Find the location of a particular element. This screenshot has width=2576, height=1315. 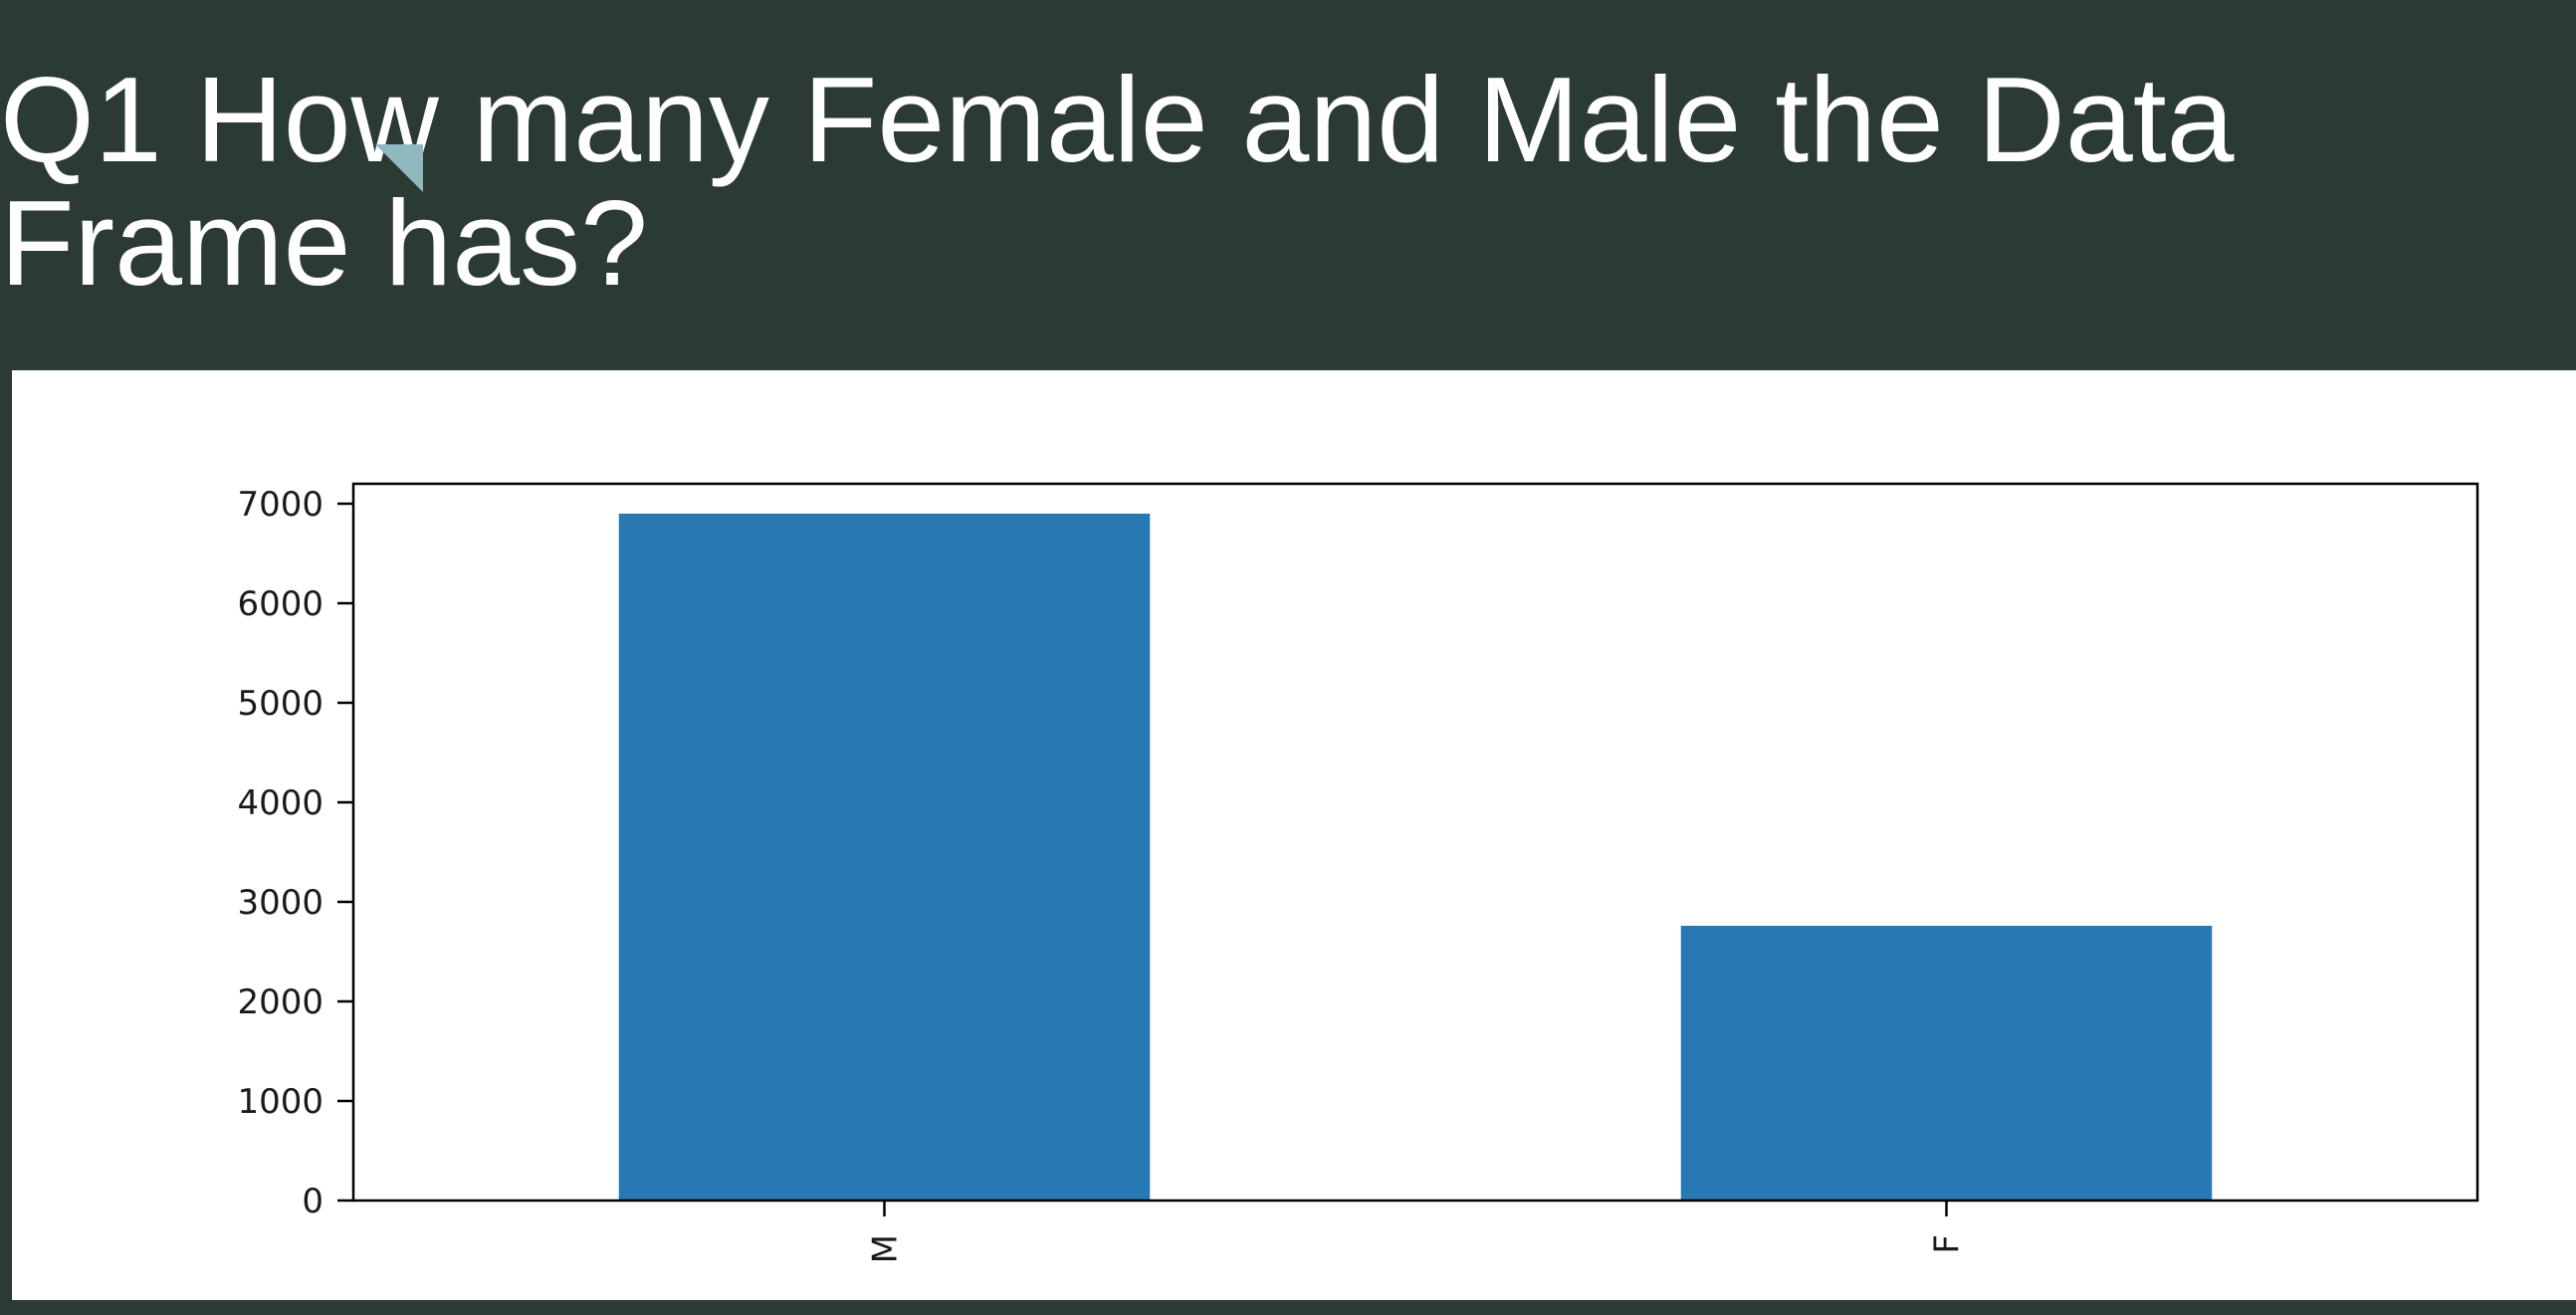

y-tick-label: 4000 is located at coordinates (280, 803).